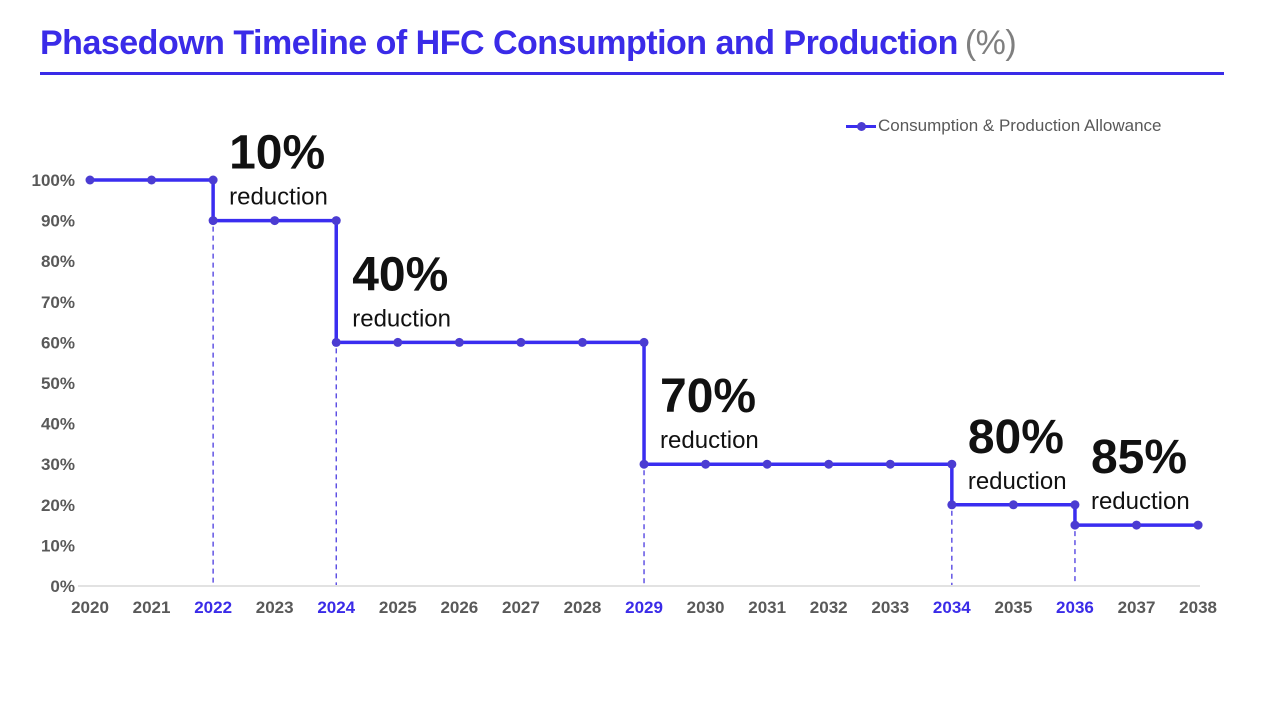 The width and height of the screenshot is (1280, 720). Describe the element at coordinates (521, 607) in the screenshot. I see `x-tick-label: 2027` at that location.